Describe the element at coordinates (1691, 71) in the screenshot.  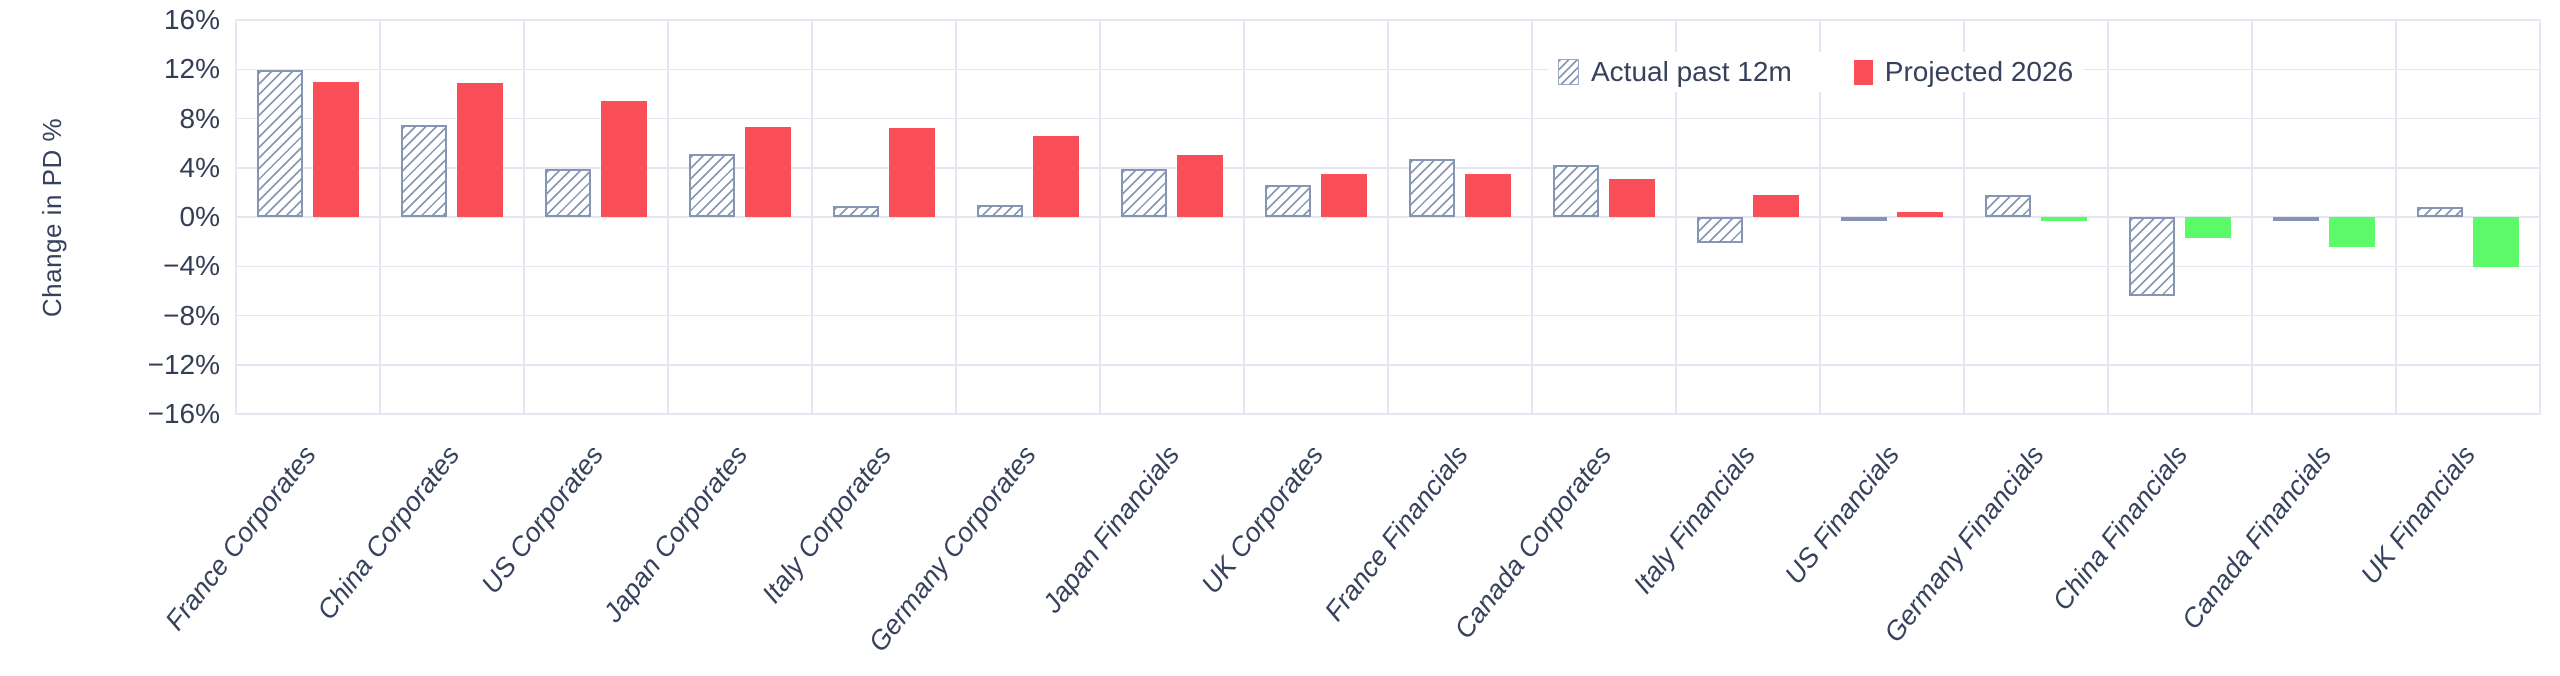
I see `legend-label-actual: Actual past 12m` at that location.